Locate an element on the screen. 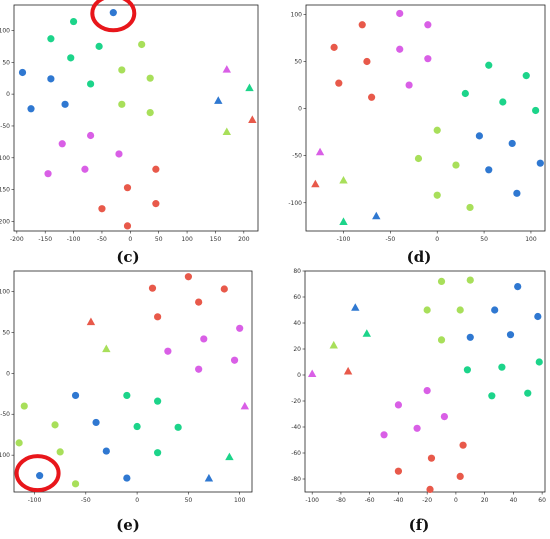  panel-label: (f) is located at coordinates (419, 525).